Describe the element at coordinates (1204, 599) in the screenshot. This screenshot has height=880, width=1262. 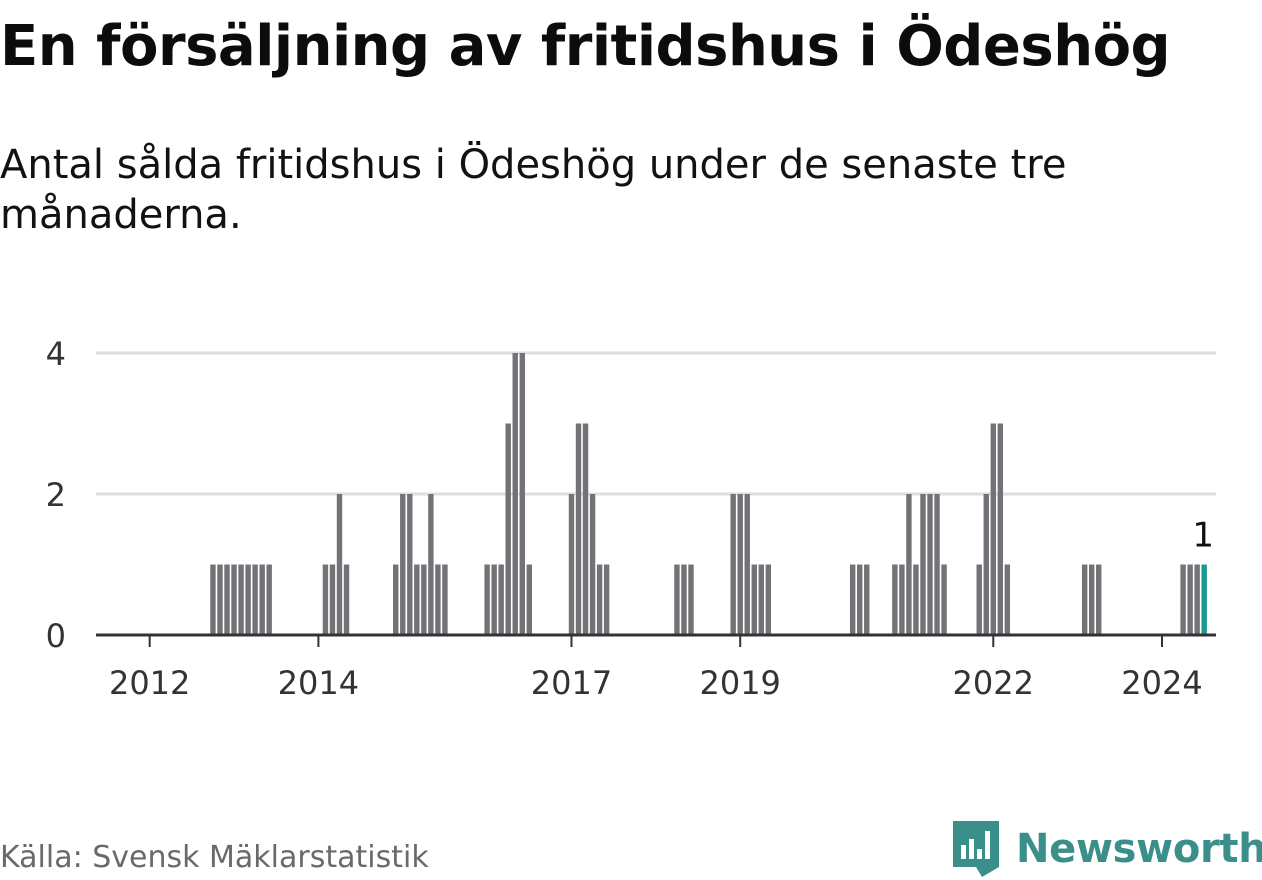
I see `bar-highlight` at that location.